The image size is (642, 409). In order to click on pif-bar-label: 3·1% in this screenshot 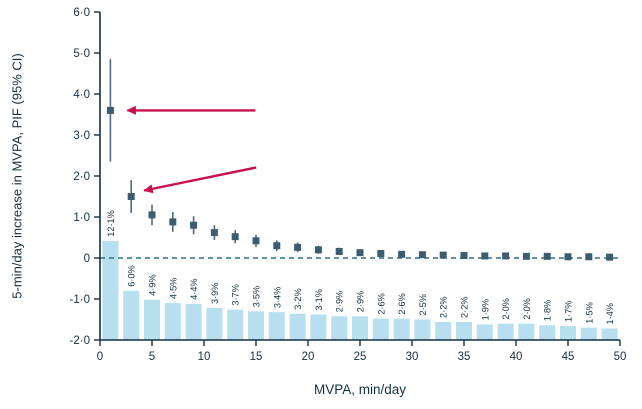, I will do `click(319, 299)`.